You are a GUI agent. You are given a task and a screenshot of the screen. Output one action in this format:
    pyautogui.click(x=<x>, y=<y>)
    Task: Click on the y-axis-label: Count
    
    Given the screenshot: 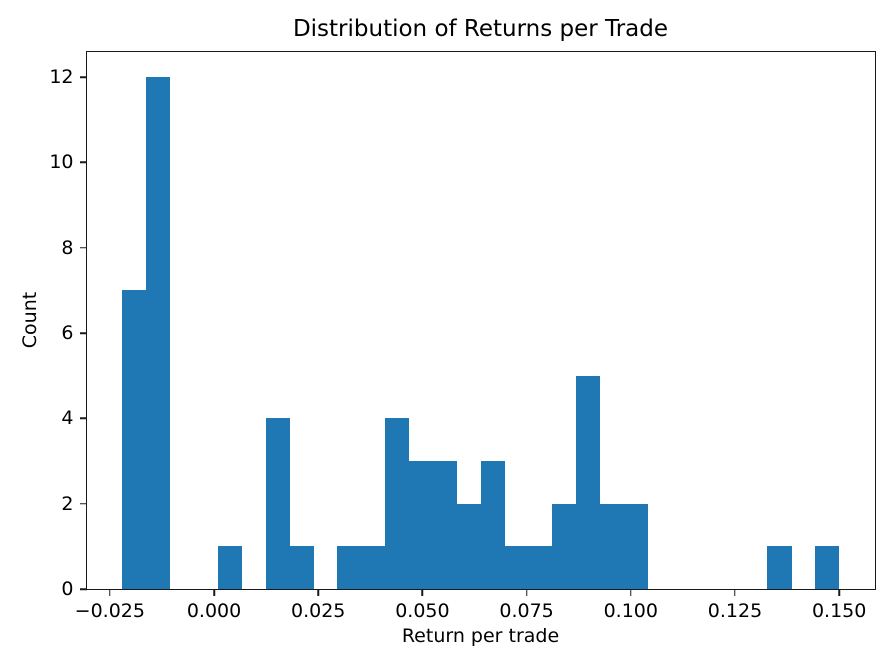 What is the action you would take?
    pyautogui.click(x=30, y=320)
    